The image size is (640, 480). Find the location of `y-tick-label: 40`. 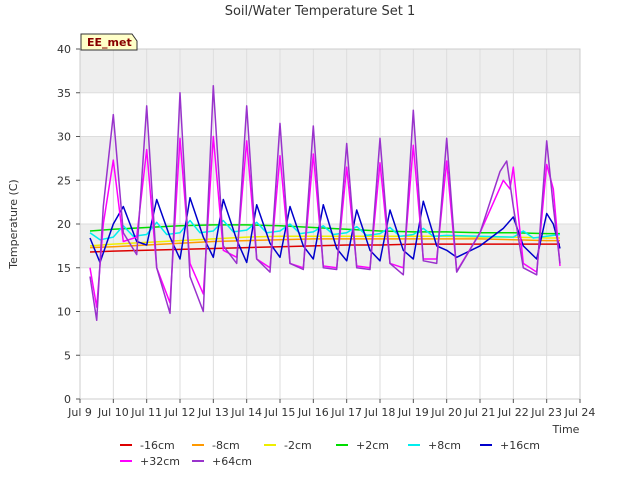

y-tick-label: 40 is located at coordinates (64, 49).